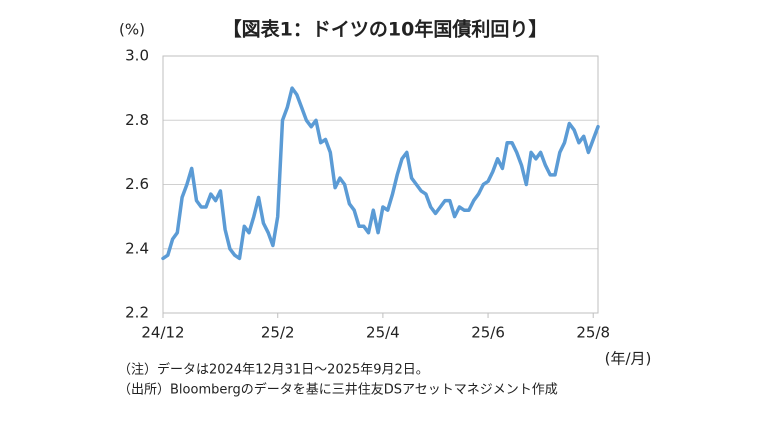  I want to click on y-tick-label: 2.6, so click(137, 184).